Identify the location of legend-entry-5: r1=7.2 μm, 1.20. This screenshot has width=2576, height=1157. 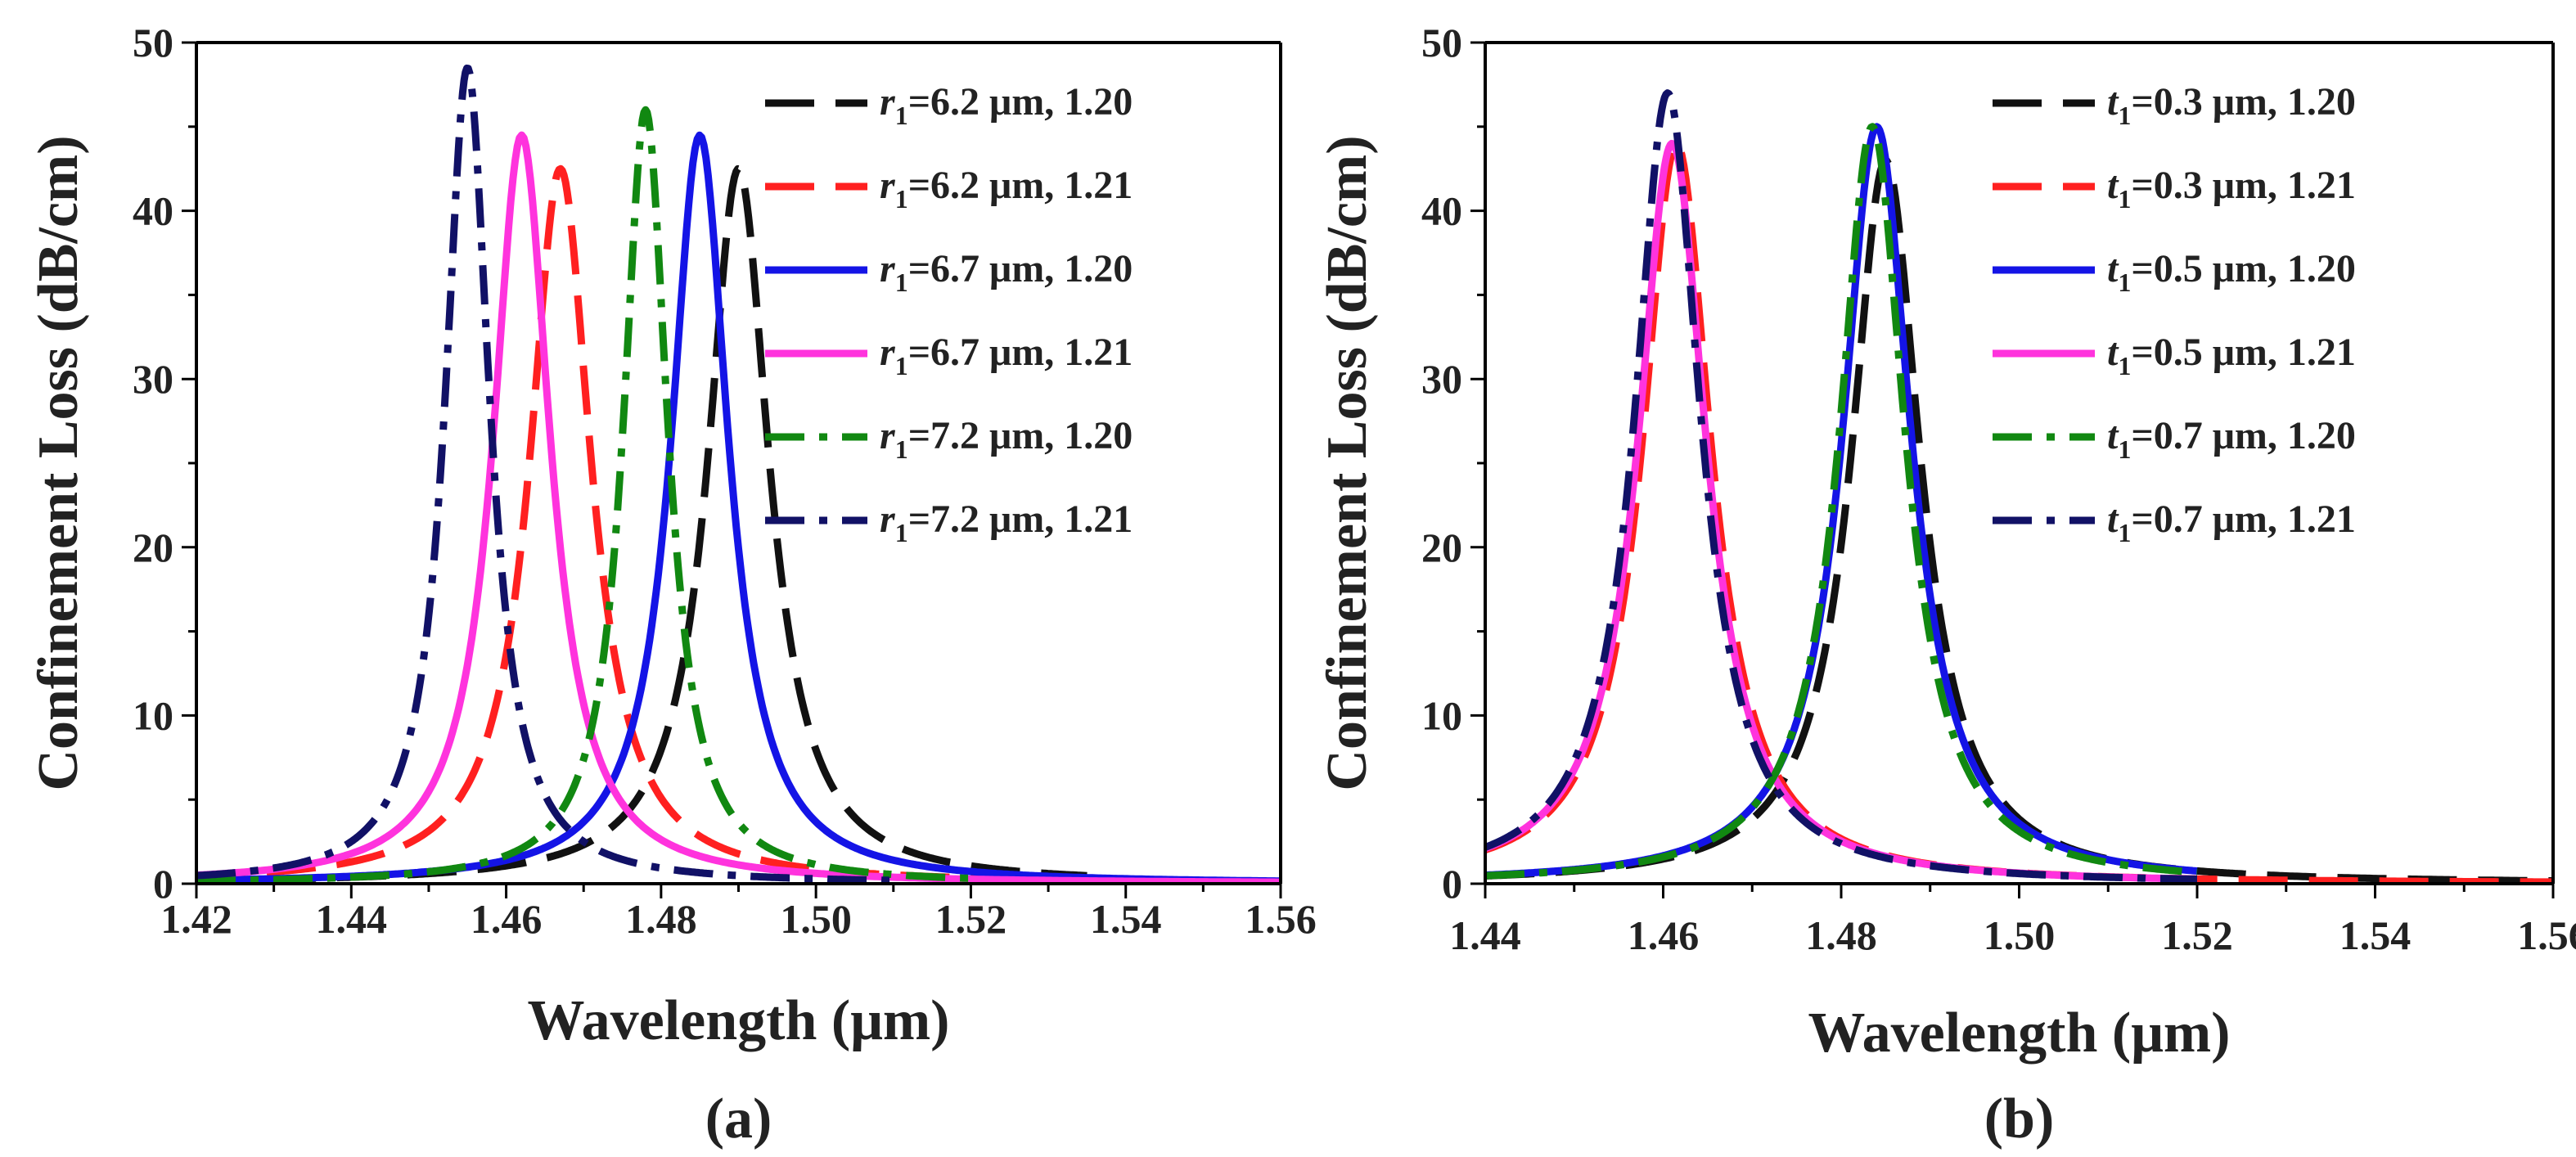
(1006, 439).